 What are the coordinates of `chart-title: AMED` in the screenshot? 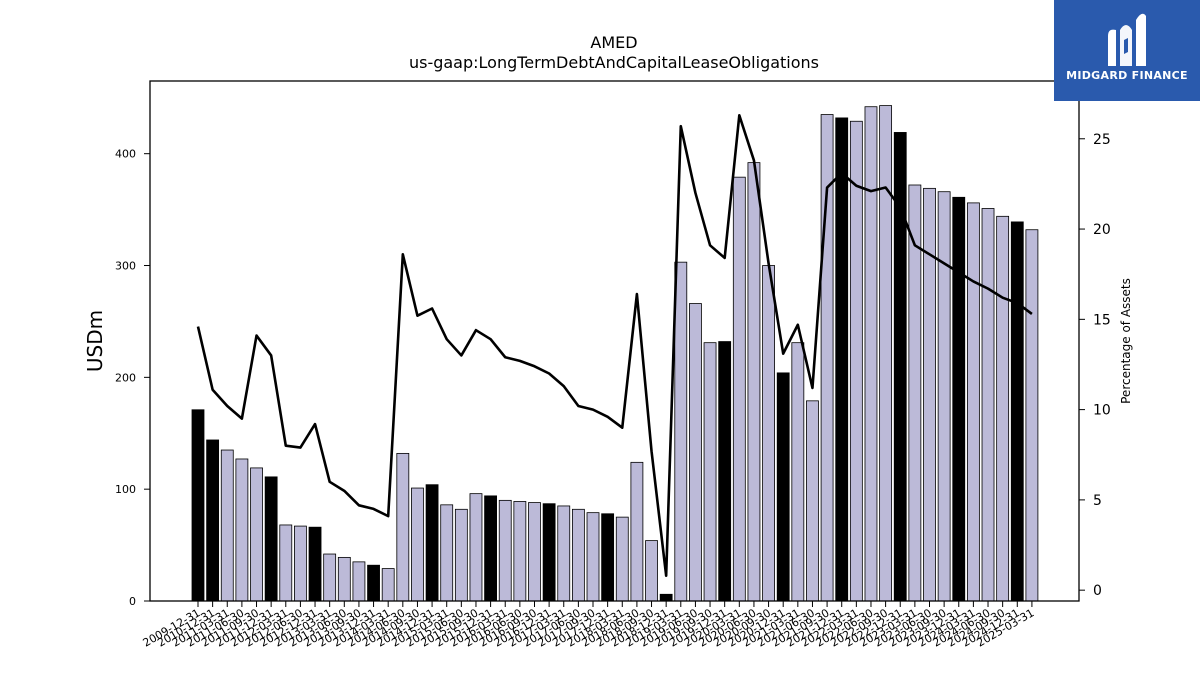 It's located at (613, 42).